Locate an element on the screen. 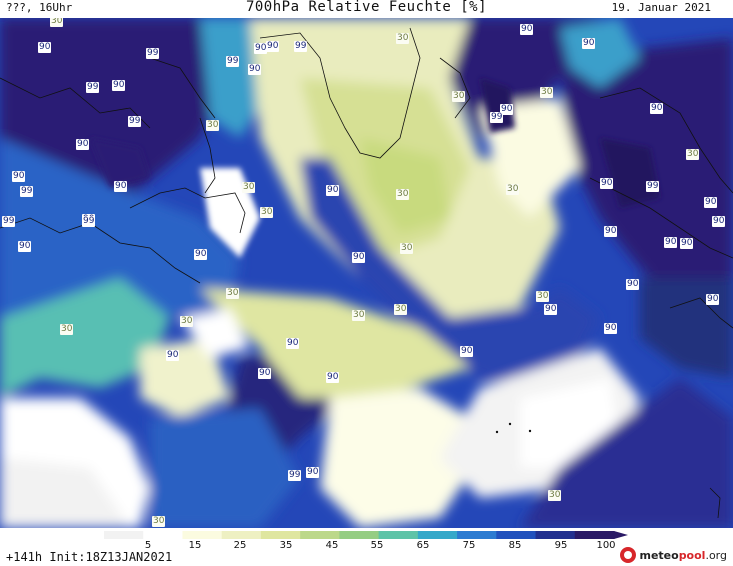  color-scale-bar is located at coordinates (366, 535).